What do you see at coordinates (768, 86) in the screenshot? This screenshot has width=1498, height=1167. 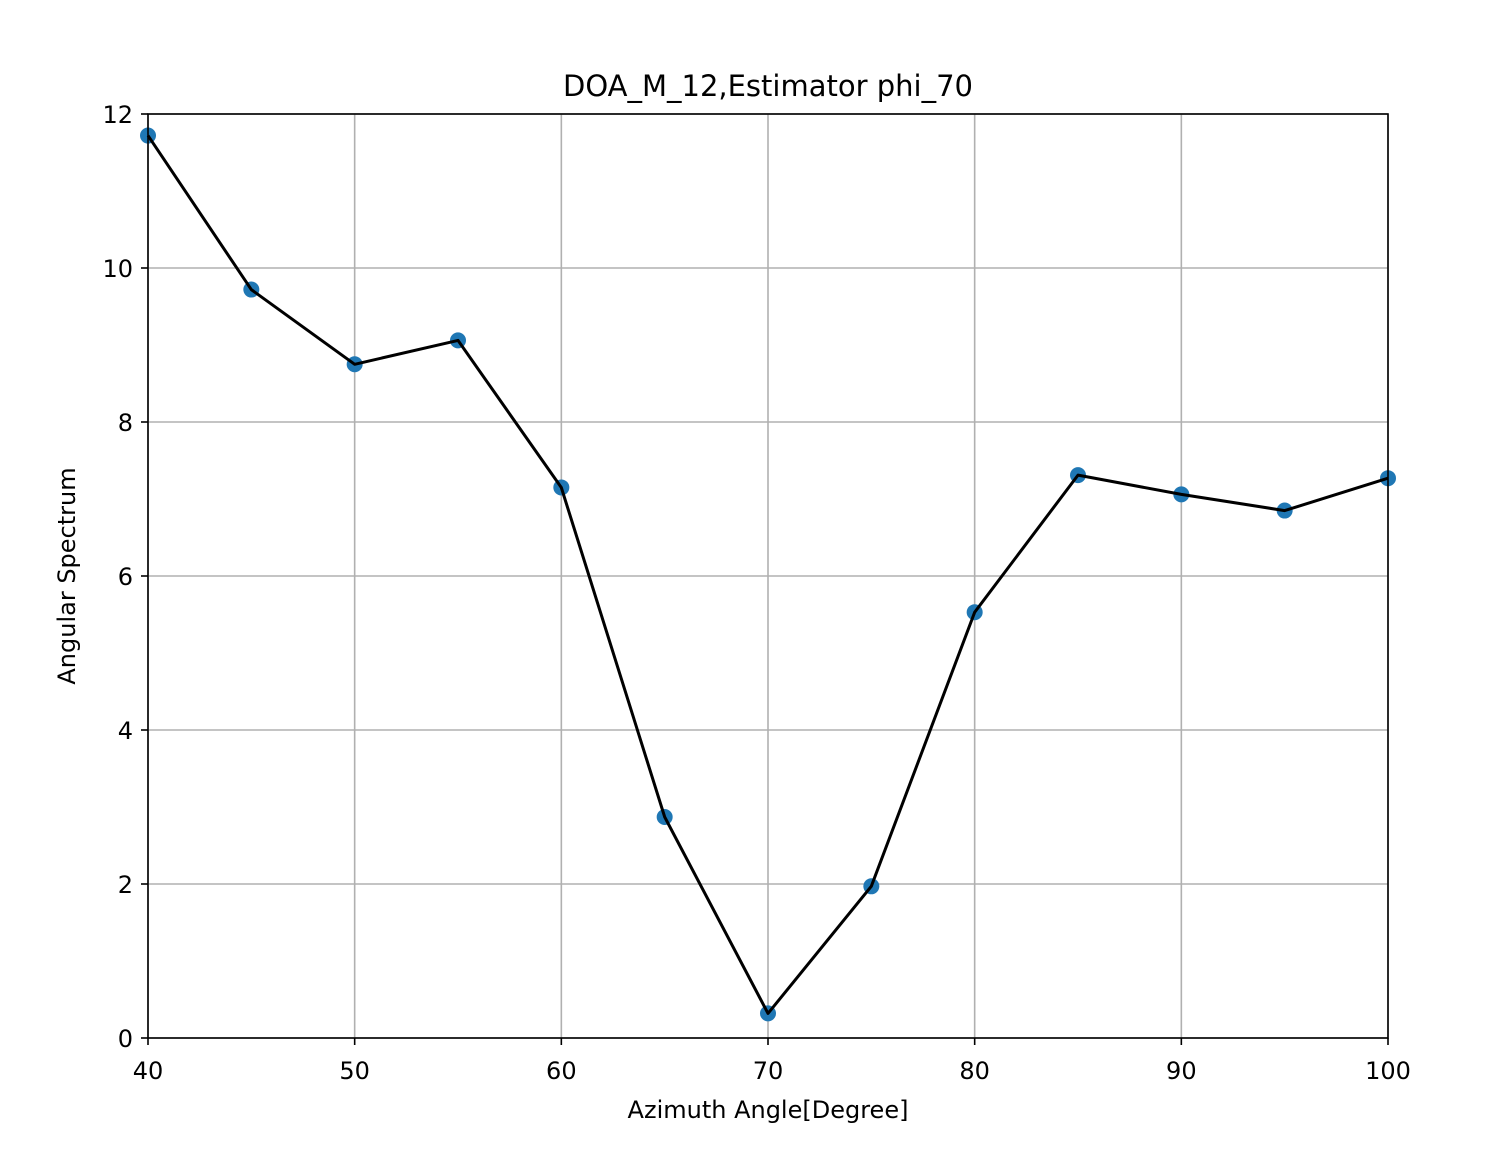 I see `chart-title: DOA_M_12,Estimator phi_70` at bounding box center [768, 86].